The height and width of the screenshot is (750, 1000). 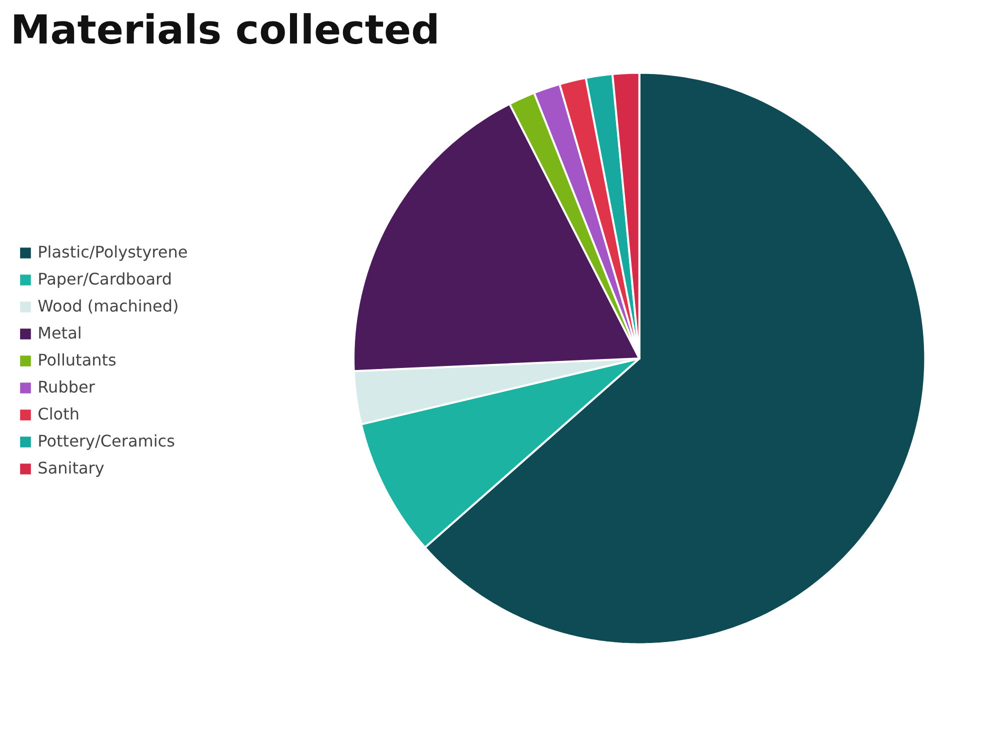 I want to click on legend-label: Plastic/Polystyrene, so click(x=113, y=252).